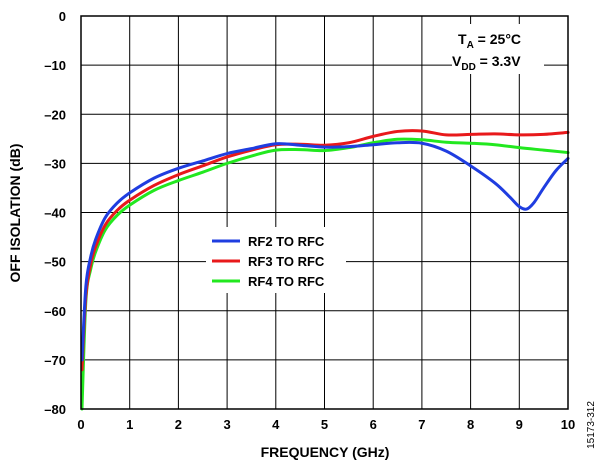 The height and width of the screenshot is (463, 599). I want to click on y-tick-label: –60, so click(55, 311).